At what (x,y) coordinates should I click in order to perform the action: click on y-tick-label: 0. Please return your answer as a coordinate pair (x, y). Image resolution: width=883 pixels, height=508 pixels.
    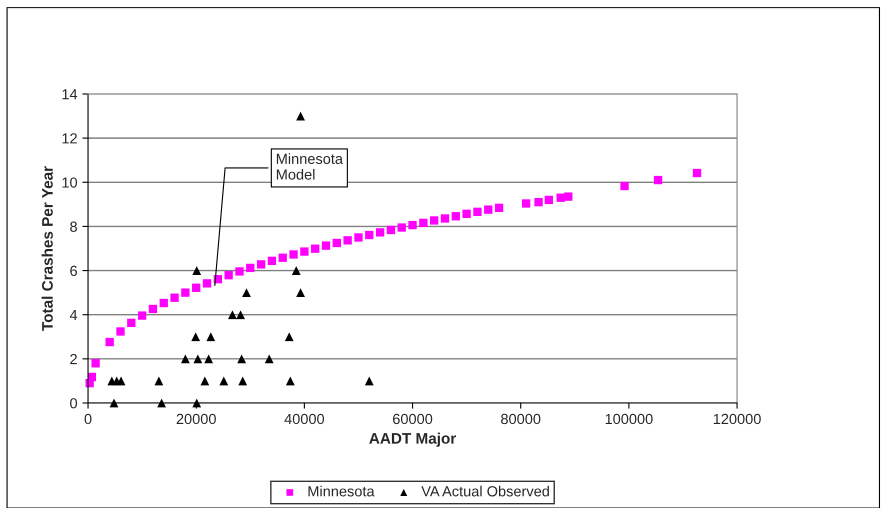
    Looking at the image, I should click on (74, 403).